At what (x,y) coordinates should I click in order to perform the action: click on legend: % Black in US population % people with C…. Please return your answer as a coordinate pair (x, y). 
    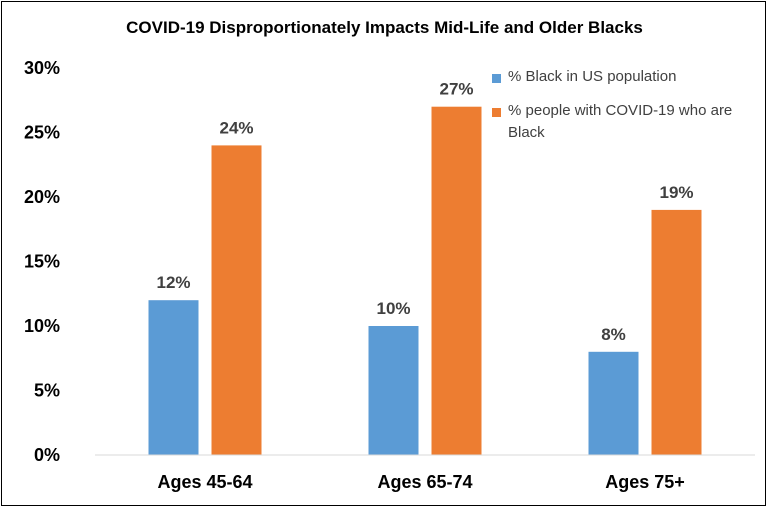
    Looking at the image, I should click on (617, 111).